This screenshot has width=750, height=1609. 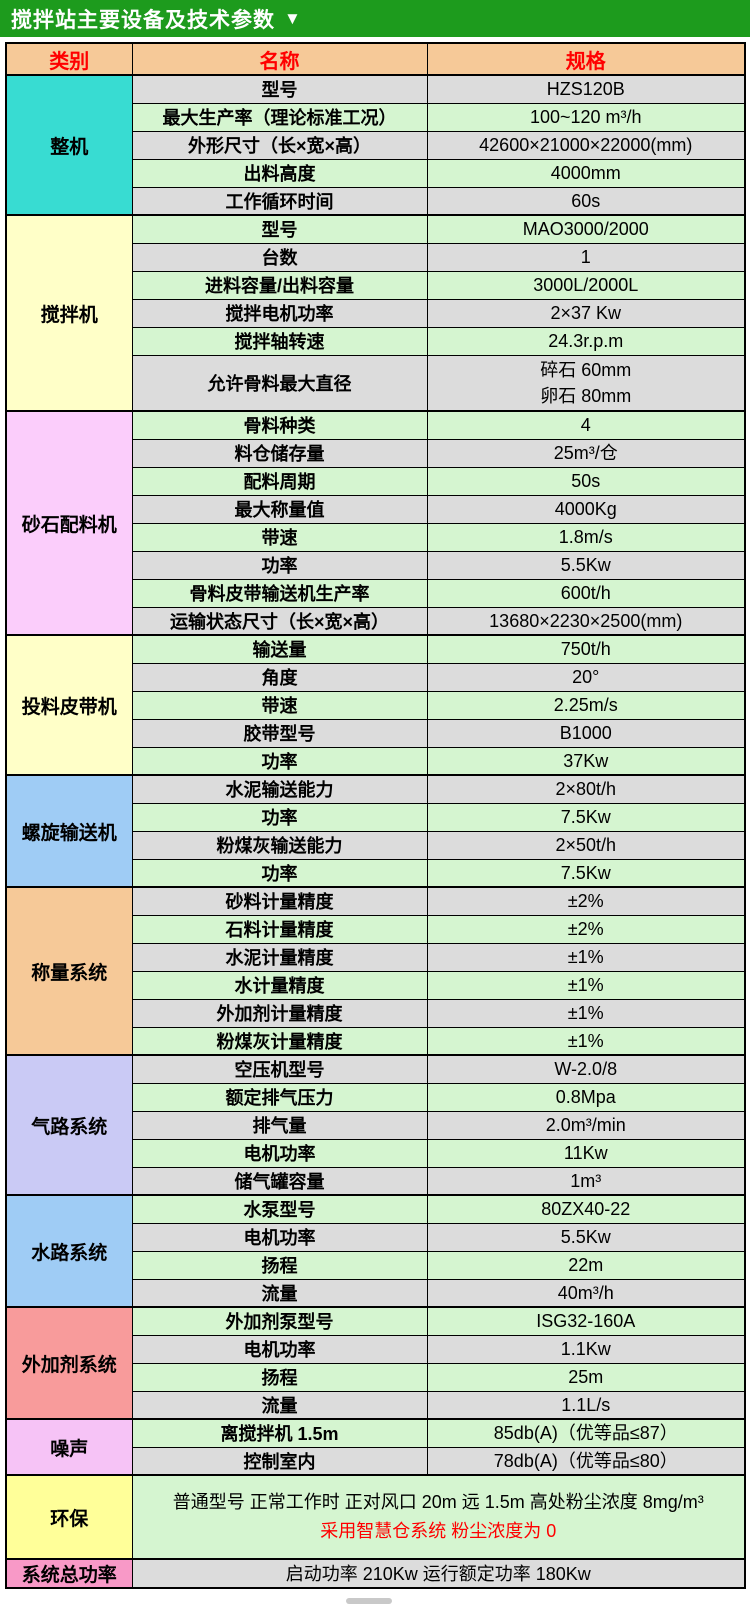 I want to click on param-spec-cell: 4000mm, so click(x=586, y=173).